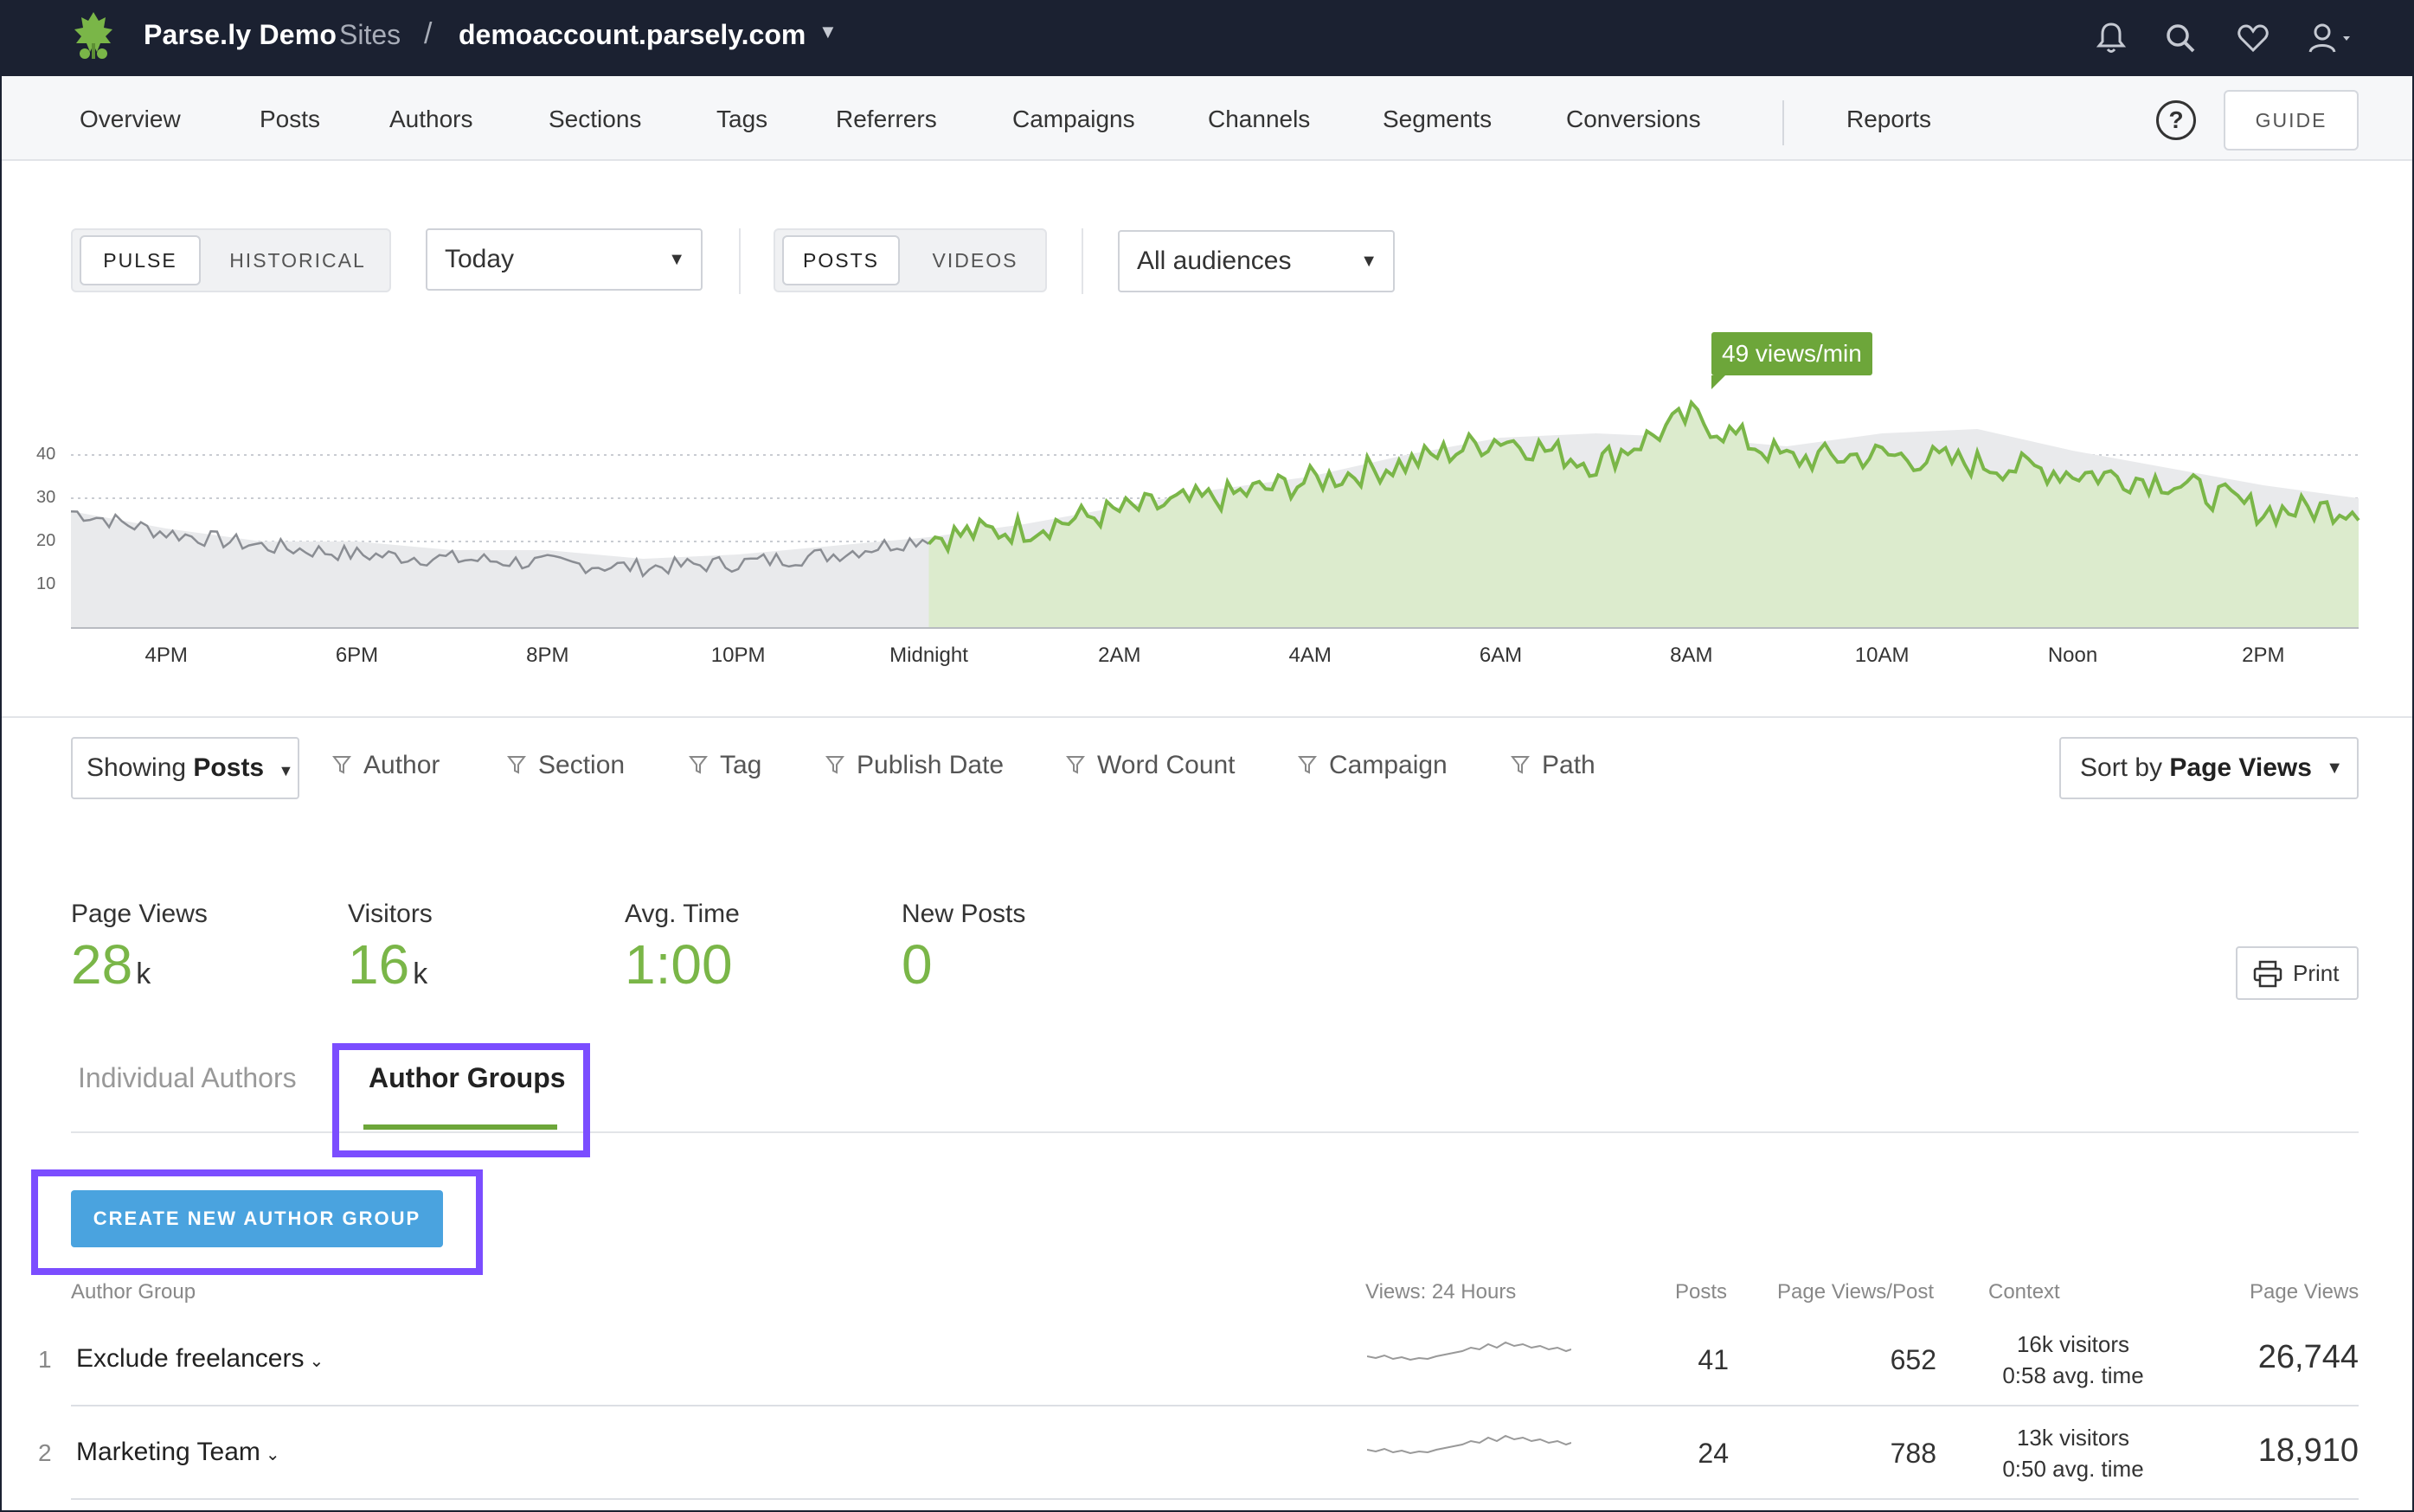 The image size is (2414, 1512). I want to click on row-pv-per-post: 652, so click(1913, 1359).